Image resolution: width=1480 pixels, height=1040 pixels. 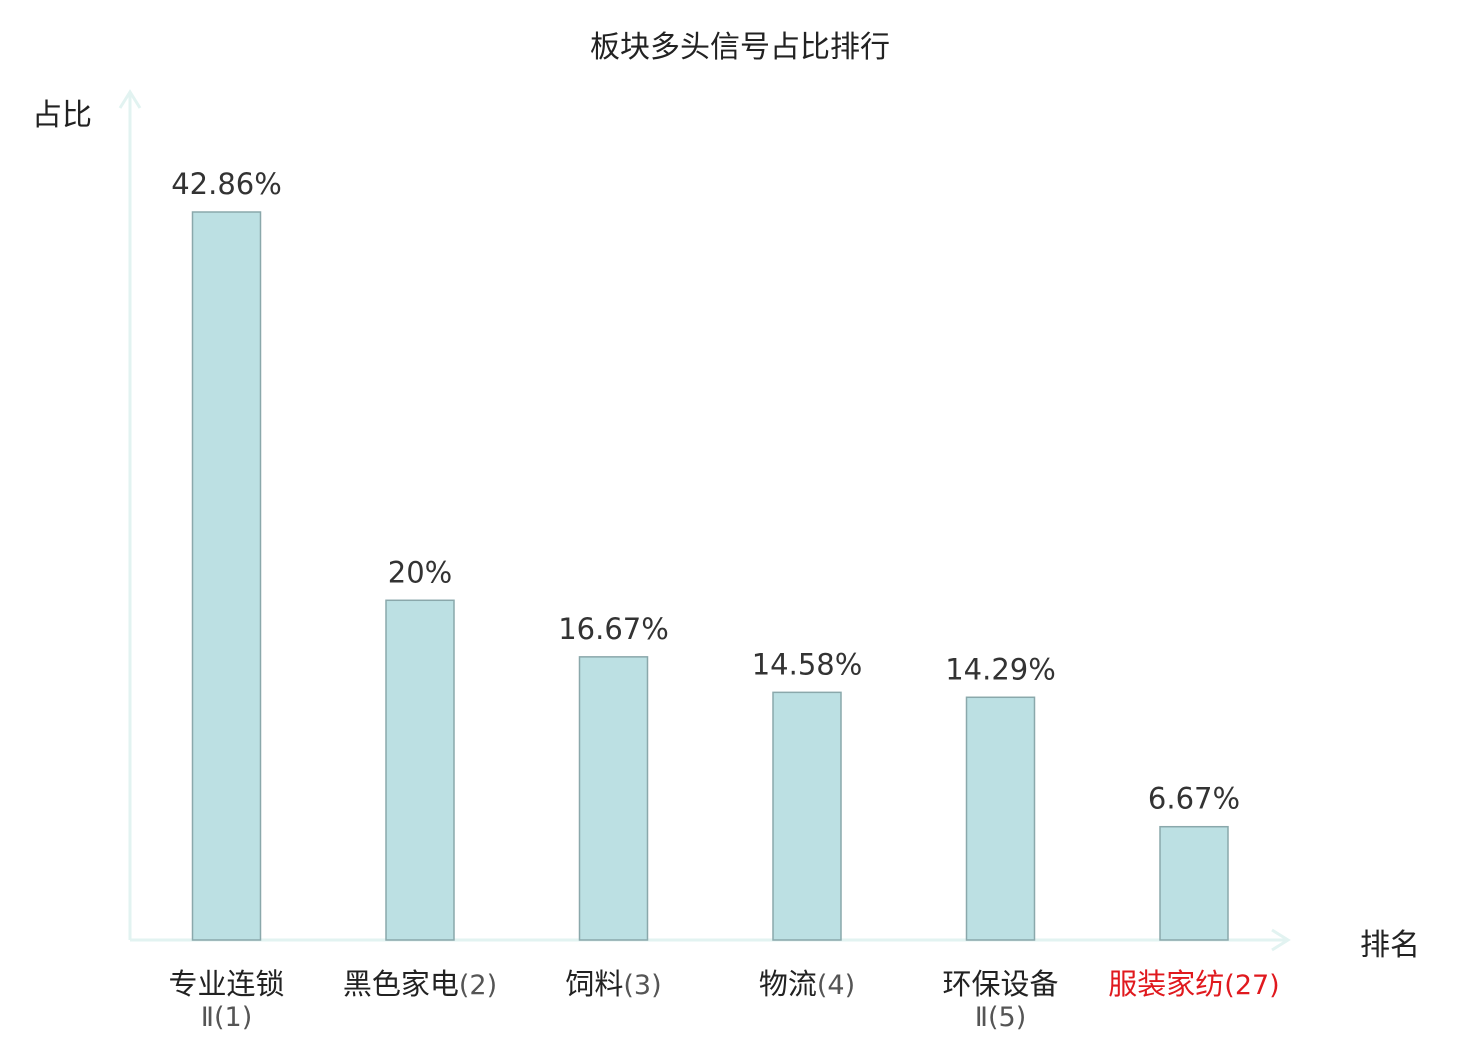 I want to click on value-label-6: 6.67%, so click(x=1194, y=799).